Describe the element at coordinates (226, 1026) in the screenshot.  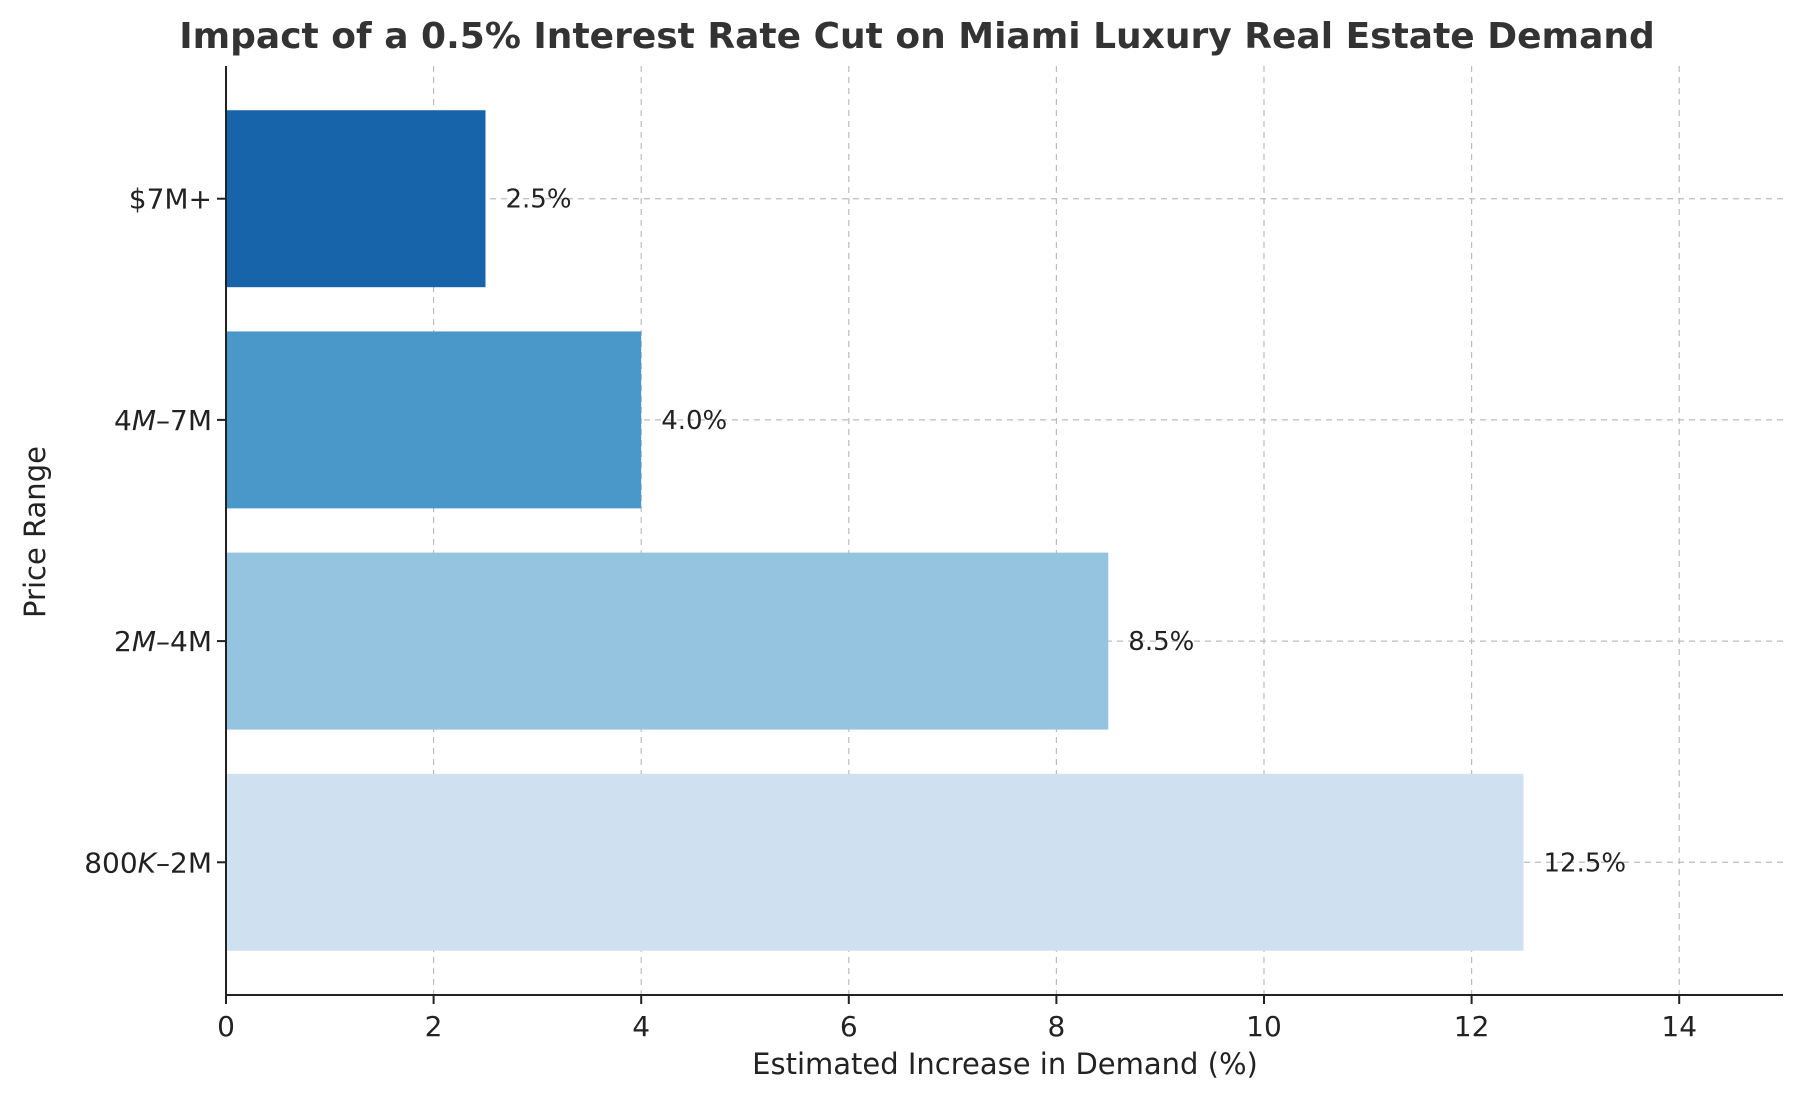
I see `x-tick-label: 0` at that location.